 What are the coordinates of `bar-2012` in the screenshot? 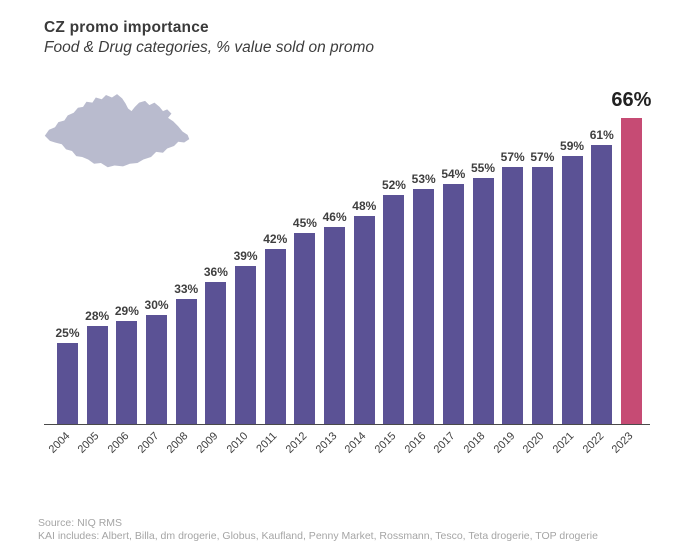 It's located at (305, 328).